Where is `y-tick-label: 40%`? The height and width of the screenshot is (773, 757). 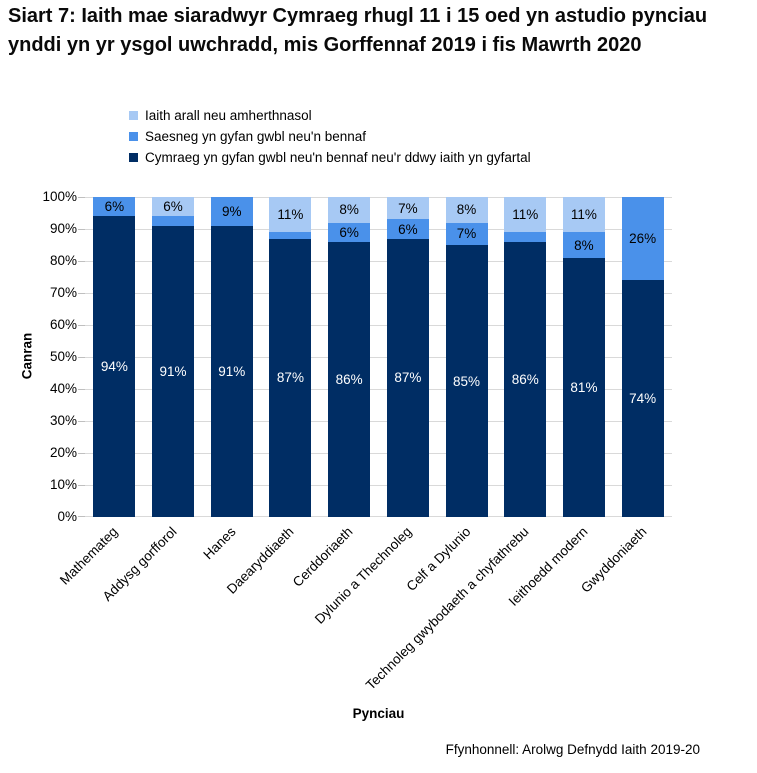
y-tick-label: 40% is located at coordinates (63, 388).